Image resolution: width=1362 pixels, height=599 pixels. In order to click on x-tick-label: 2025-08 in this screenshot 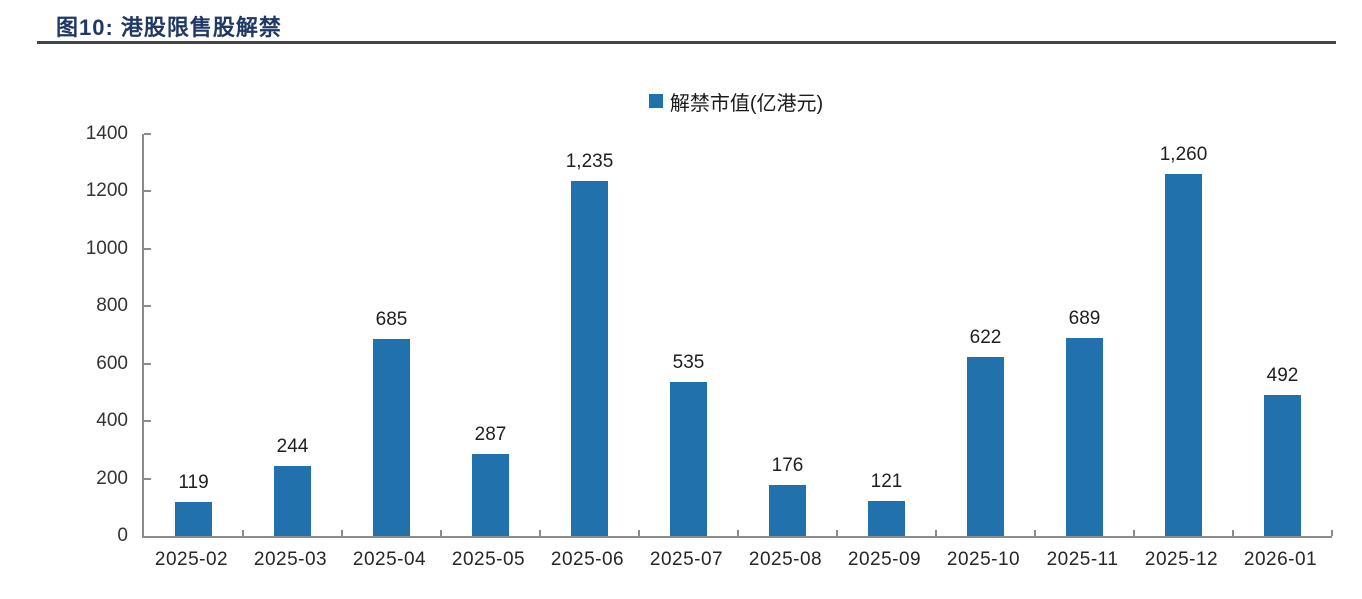, I will do `click(785, 559)`.